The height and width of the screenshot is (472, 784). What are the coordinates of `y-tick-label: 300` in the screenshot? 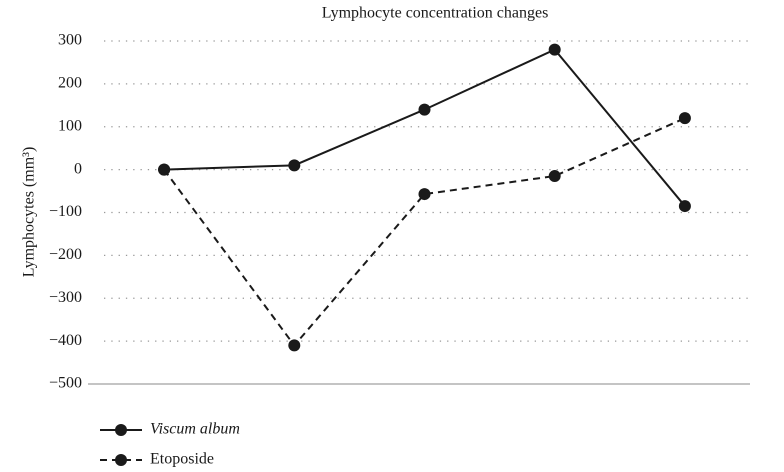 It's located at (70, 40).